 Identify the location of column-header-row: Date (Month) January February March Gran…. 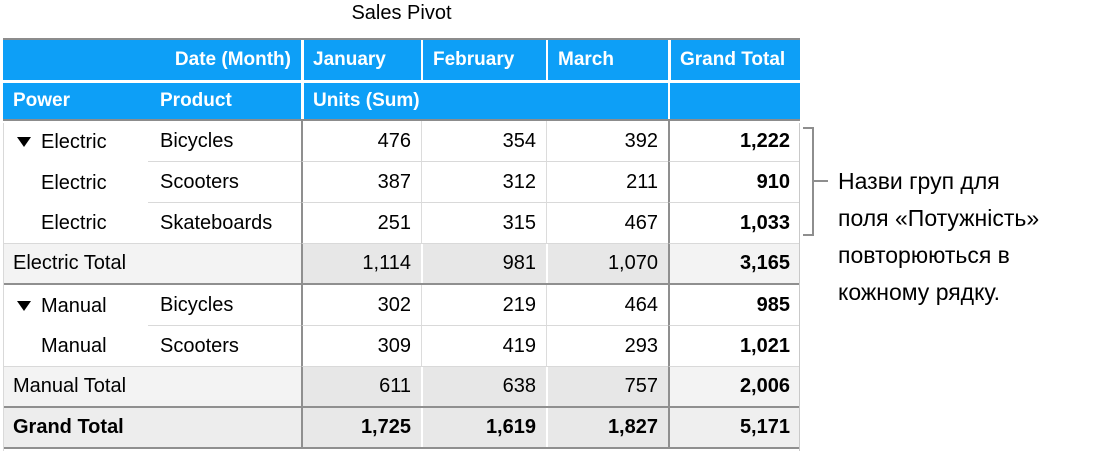
(401, 60).